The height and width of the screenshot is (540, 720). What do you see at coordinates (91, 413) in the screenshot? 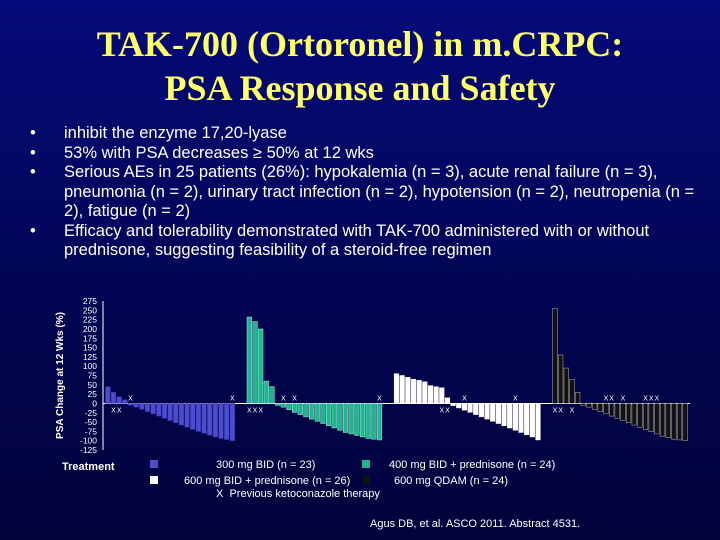
I see `y-tick-label: -25` at bounding box center [91, 413].